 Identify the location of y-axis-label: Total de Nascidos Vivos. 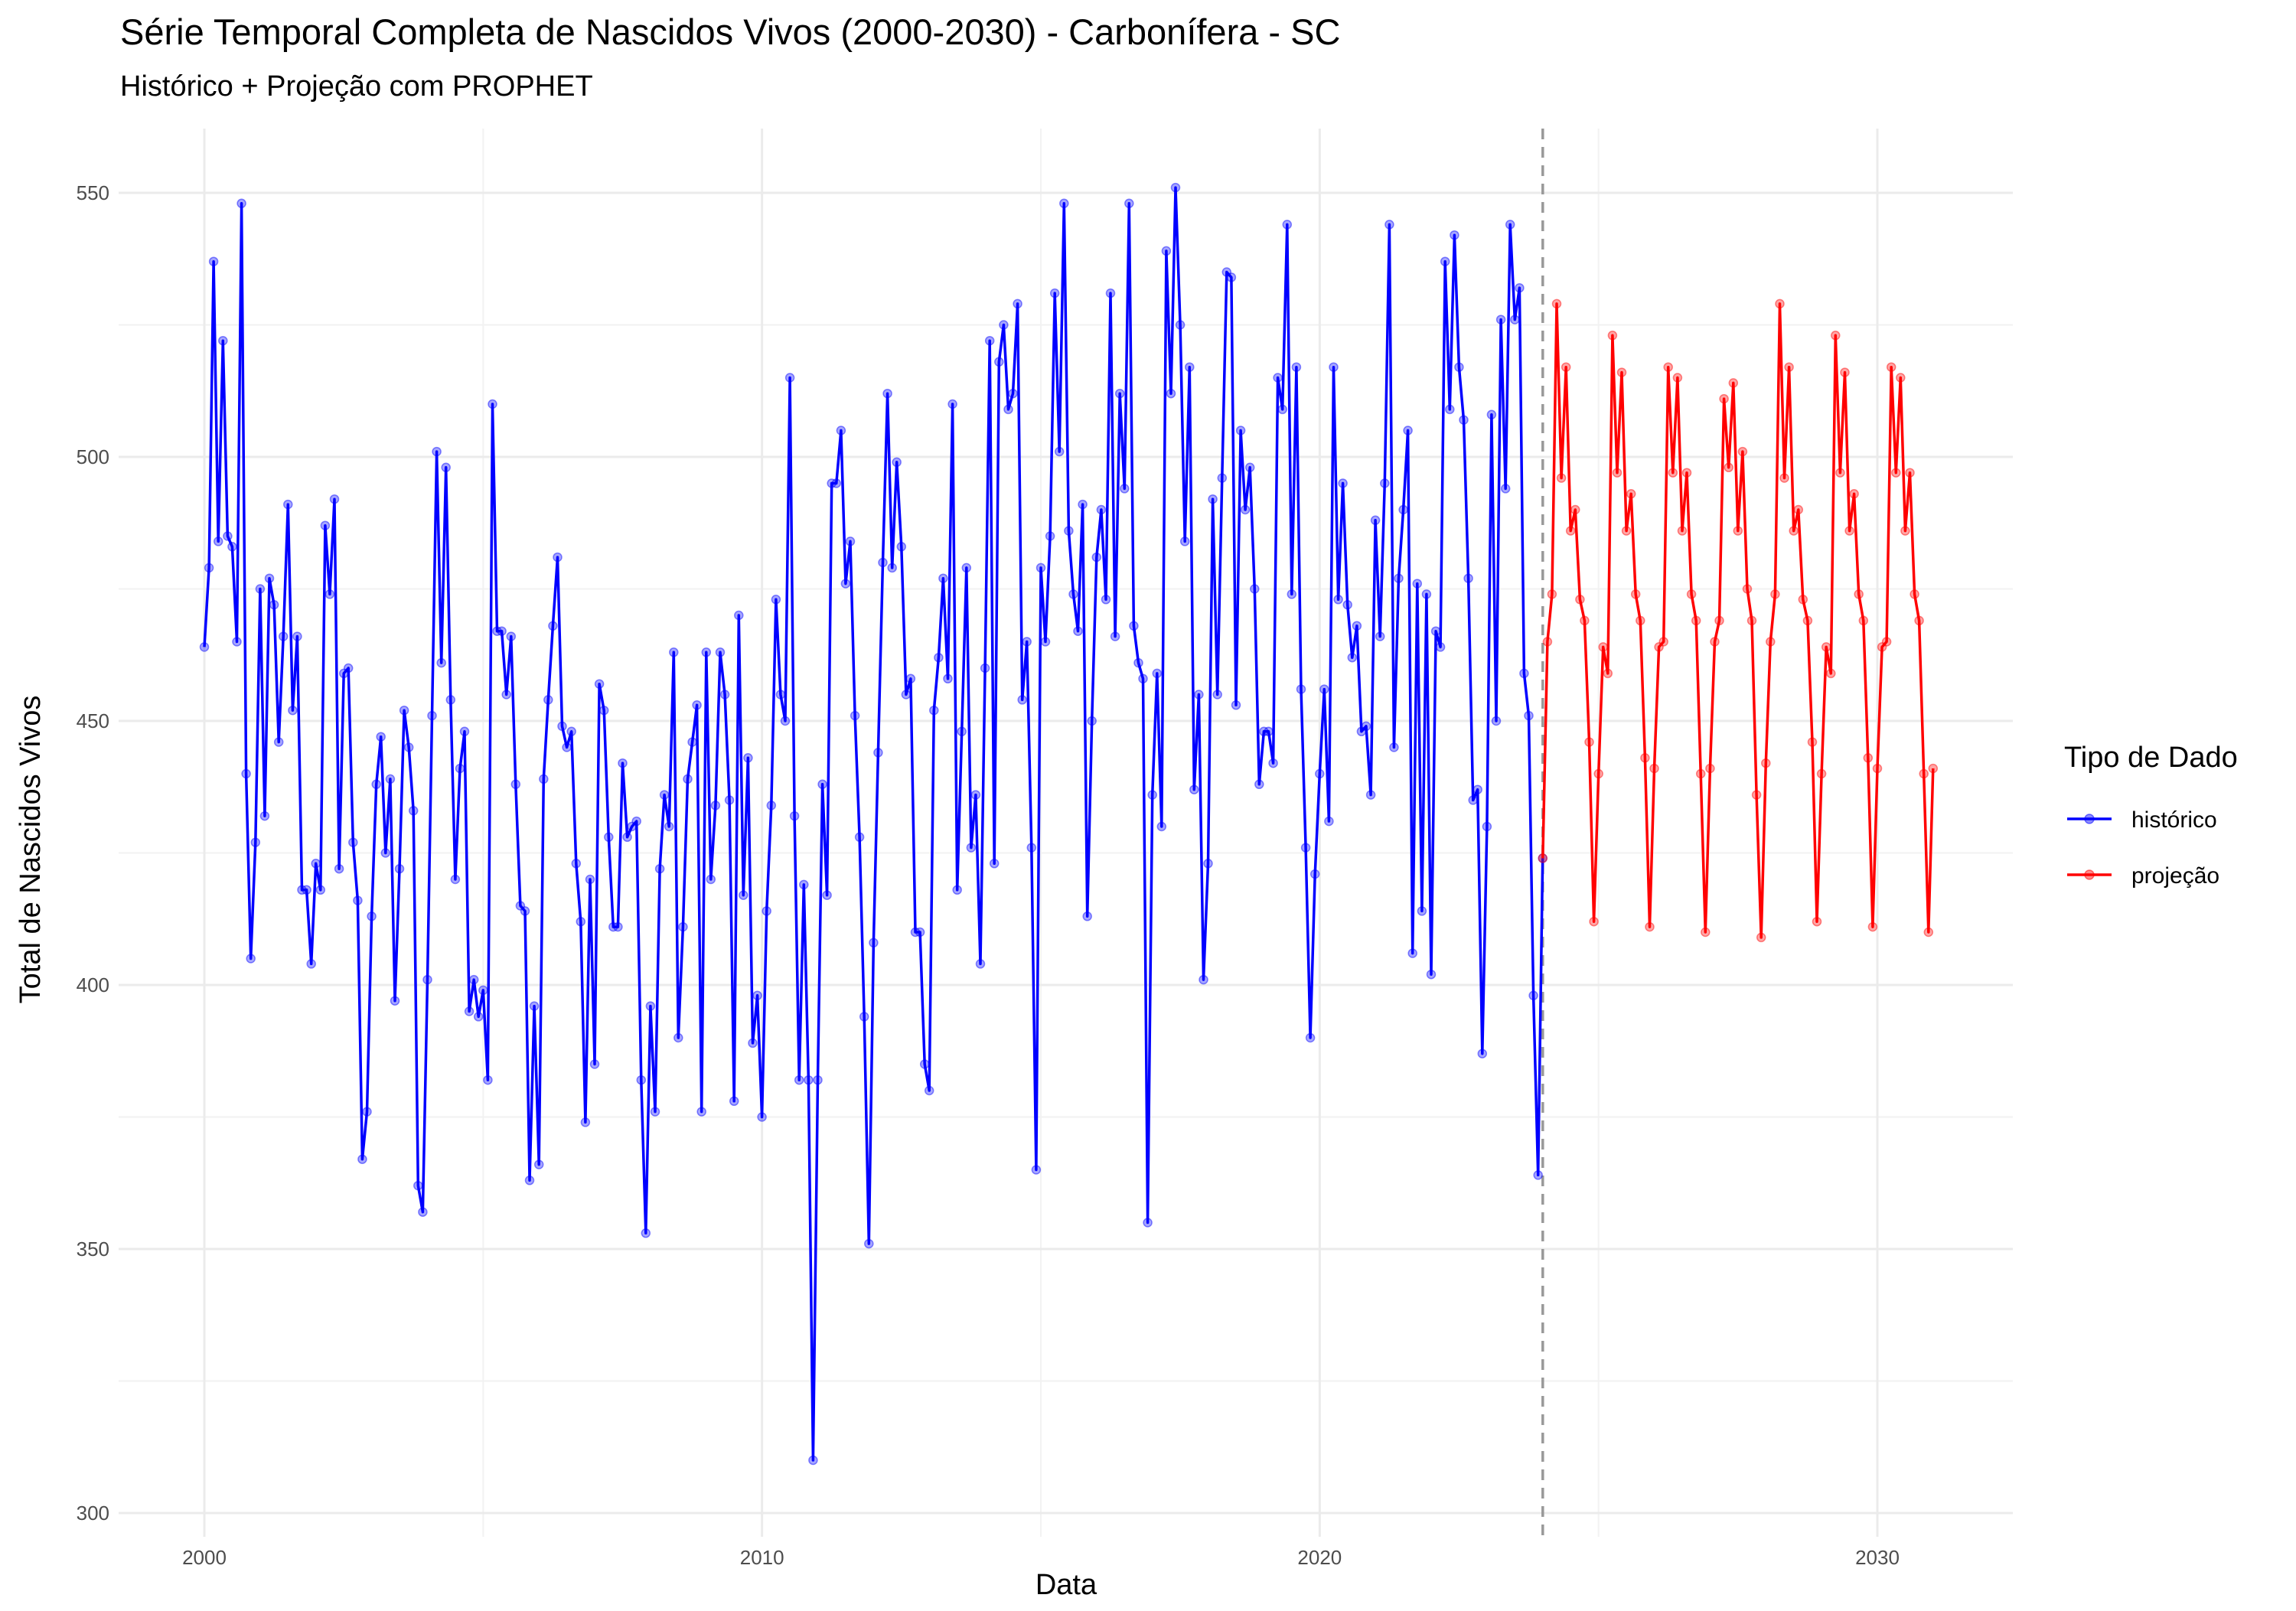
(31, 850).